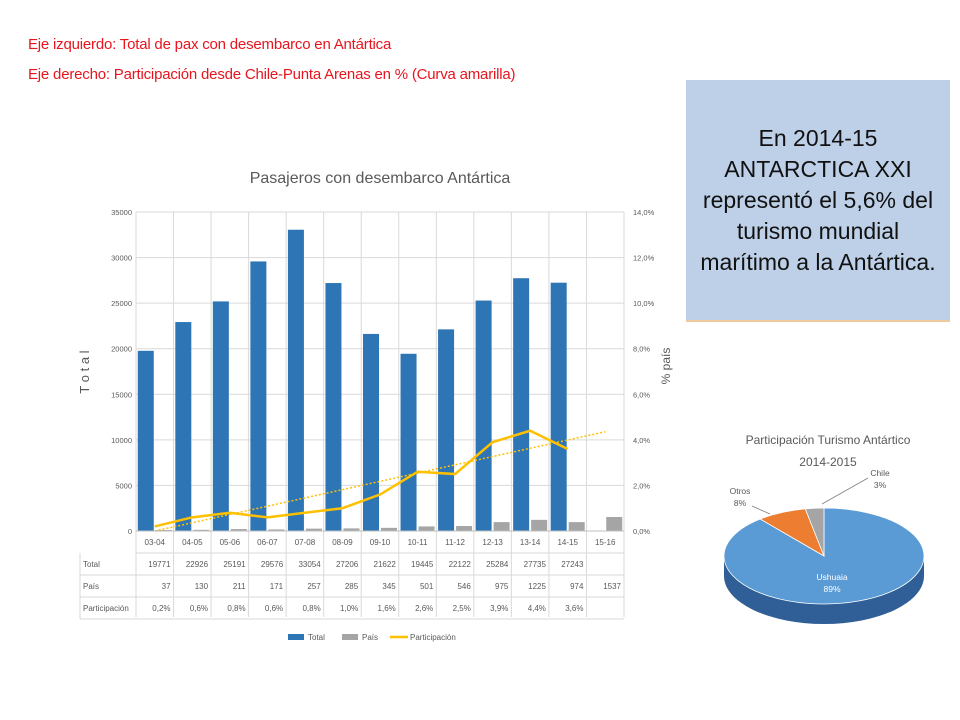 Image resolution: width=960 pixels, height=720 pixels. What do you see at coordinates (499, 608) in the screenshot?
I see `table-cell: 3,9%` at bounding box center [499, 608].